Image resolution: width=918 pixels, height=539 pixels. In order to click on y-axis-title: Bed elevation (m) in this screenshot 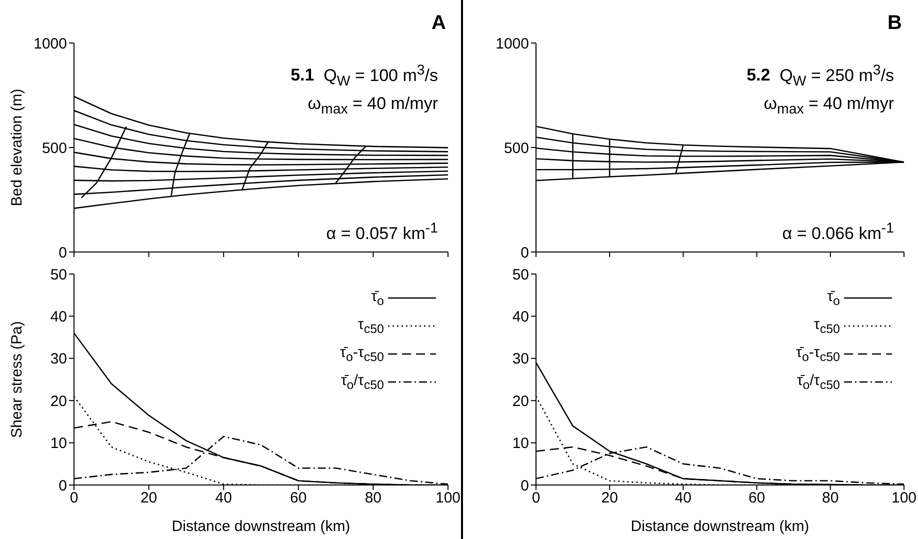, I will do `click(17, 147)`.